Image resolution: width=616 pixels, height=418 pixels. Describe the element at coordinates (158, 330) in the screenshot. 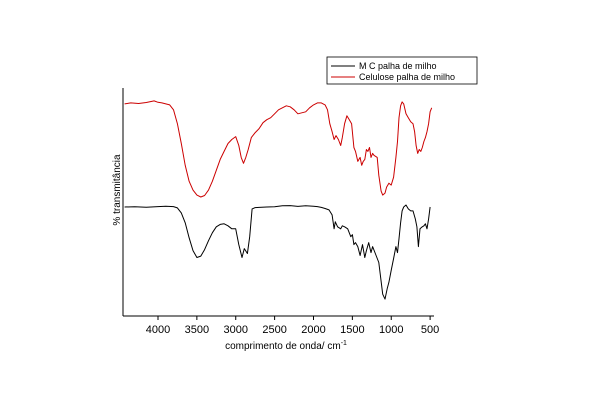

I see `x-tick-label: 4000` at that location.